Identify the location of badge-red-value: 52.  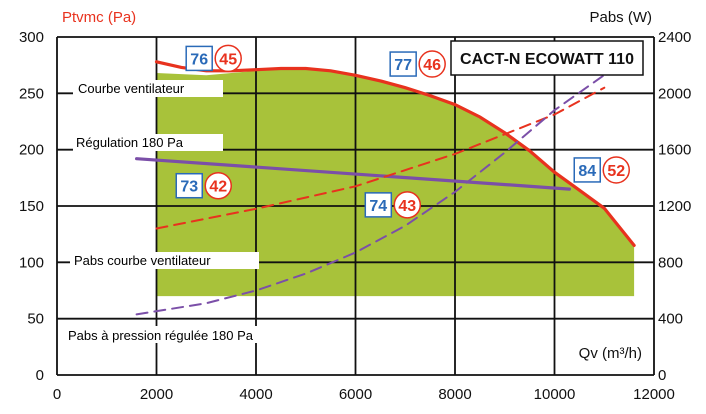
(616, 171).